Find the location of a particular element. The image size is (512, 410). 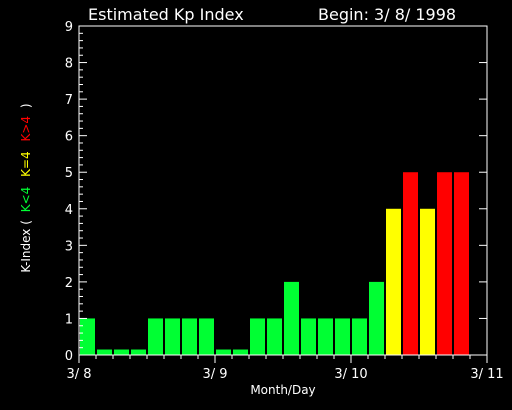

chart-title: Estimated Kp Index is located at coordinates (166, 14).